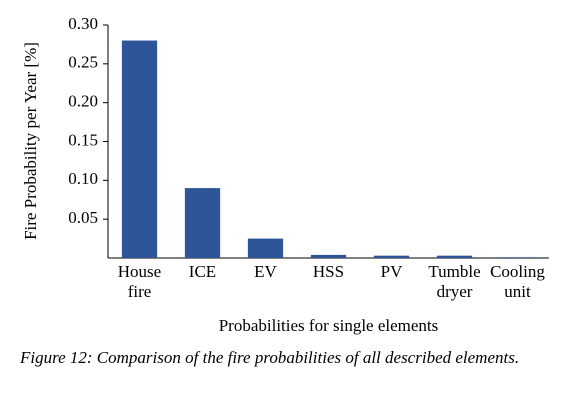  What do you see at coordinates (83, 23) in the screenshot?
I see `y-tick-label: 0.30` at bounding box center [83, 23].